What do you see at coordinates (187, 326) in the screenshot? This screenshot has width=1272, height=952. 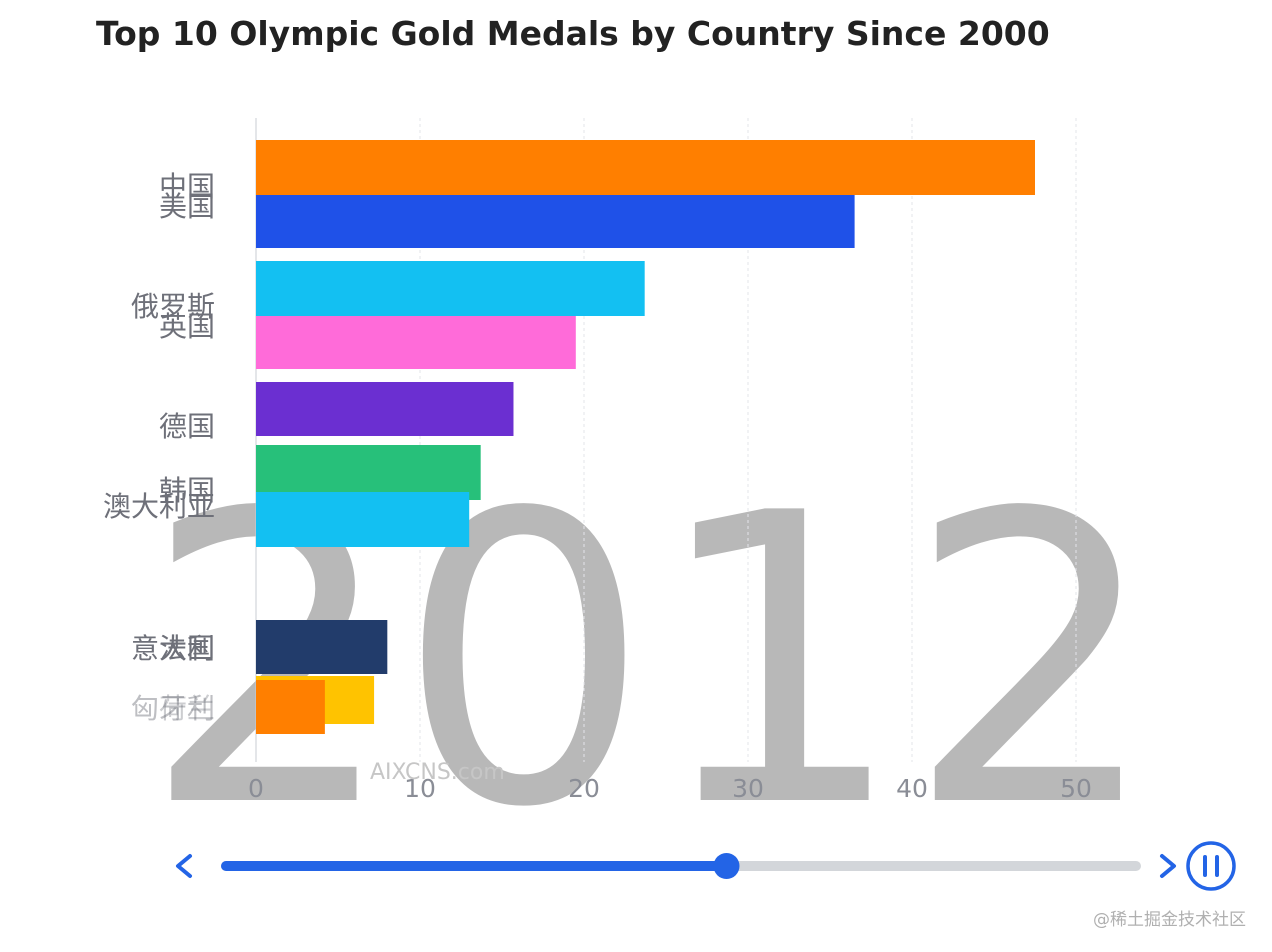 I see `bar-label-3: 英国` at bounding box center [187, 326].